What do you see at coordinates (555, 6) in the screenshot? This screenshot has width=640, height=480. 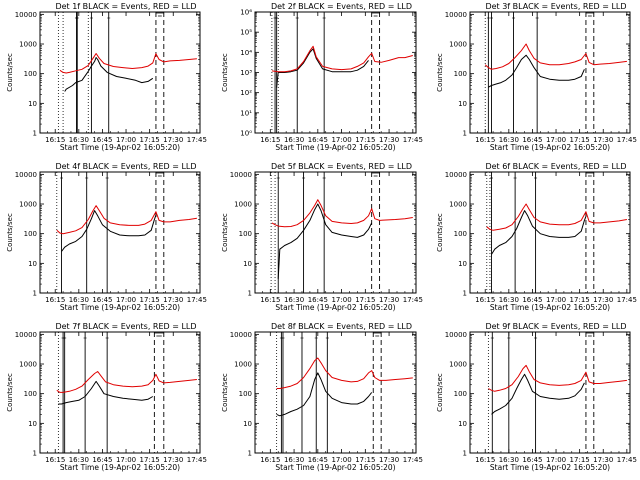 I see `panel-title: Det 3f BLACK = Events, RED = LLD` at bounding box center [555, 6].